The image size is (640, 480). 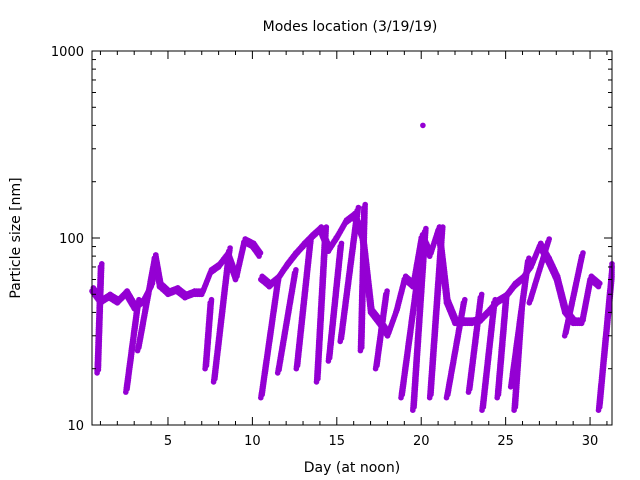 I want to click on y-tick-label: 100, so click(x=71, y=239).